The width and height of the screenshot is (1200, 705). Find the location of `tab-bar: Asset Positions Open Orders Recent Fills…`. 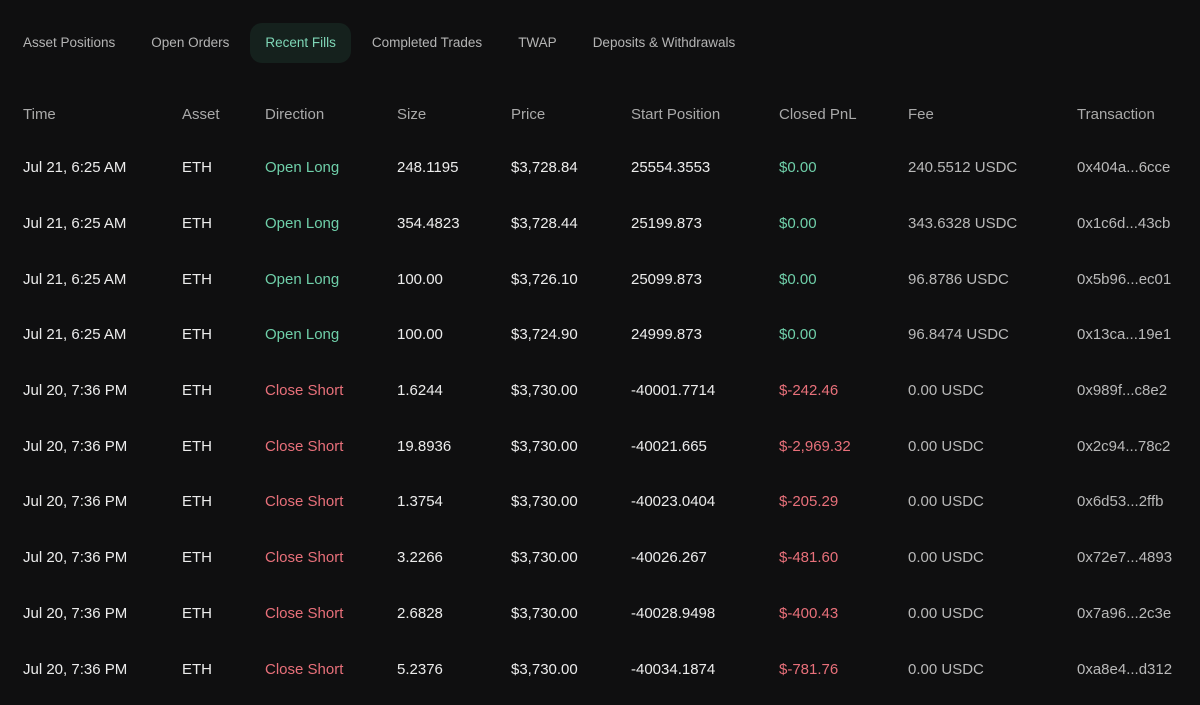

tab-bar: Asset Positions Open Orders Recent Fills… is located at coordinates (382, 43).